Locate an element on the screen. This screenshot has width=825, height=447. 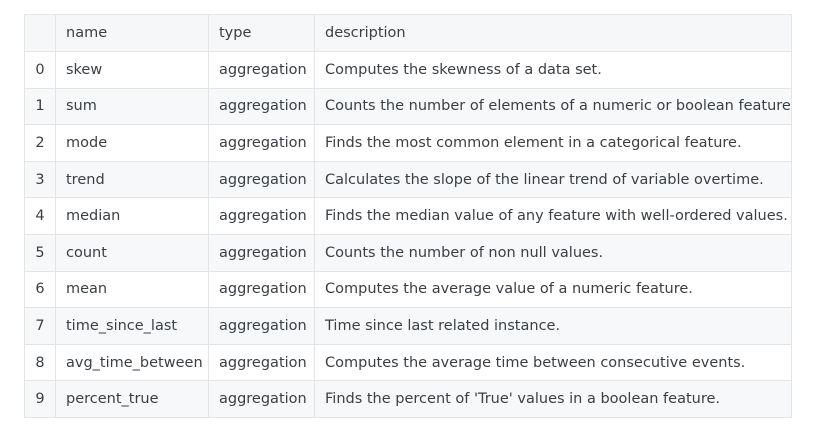
header-row: name type description is located at coordinates (408, 33).